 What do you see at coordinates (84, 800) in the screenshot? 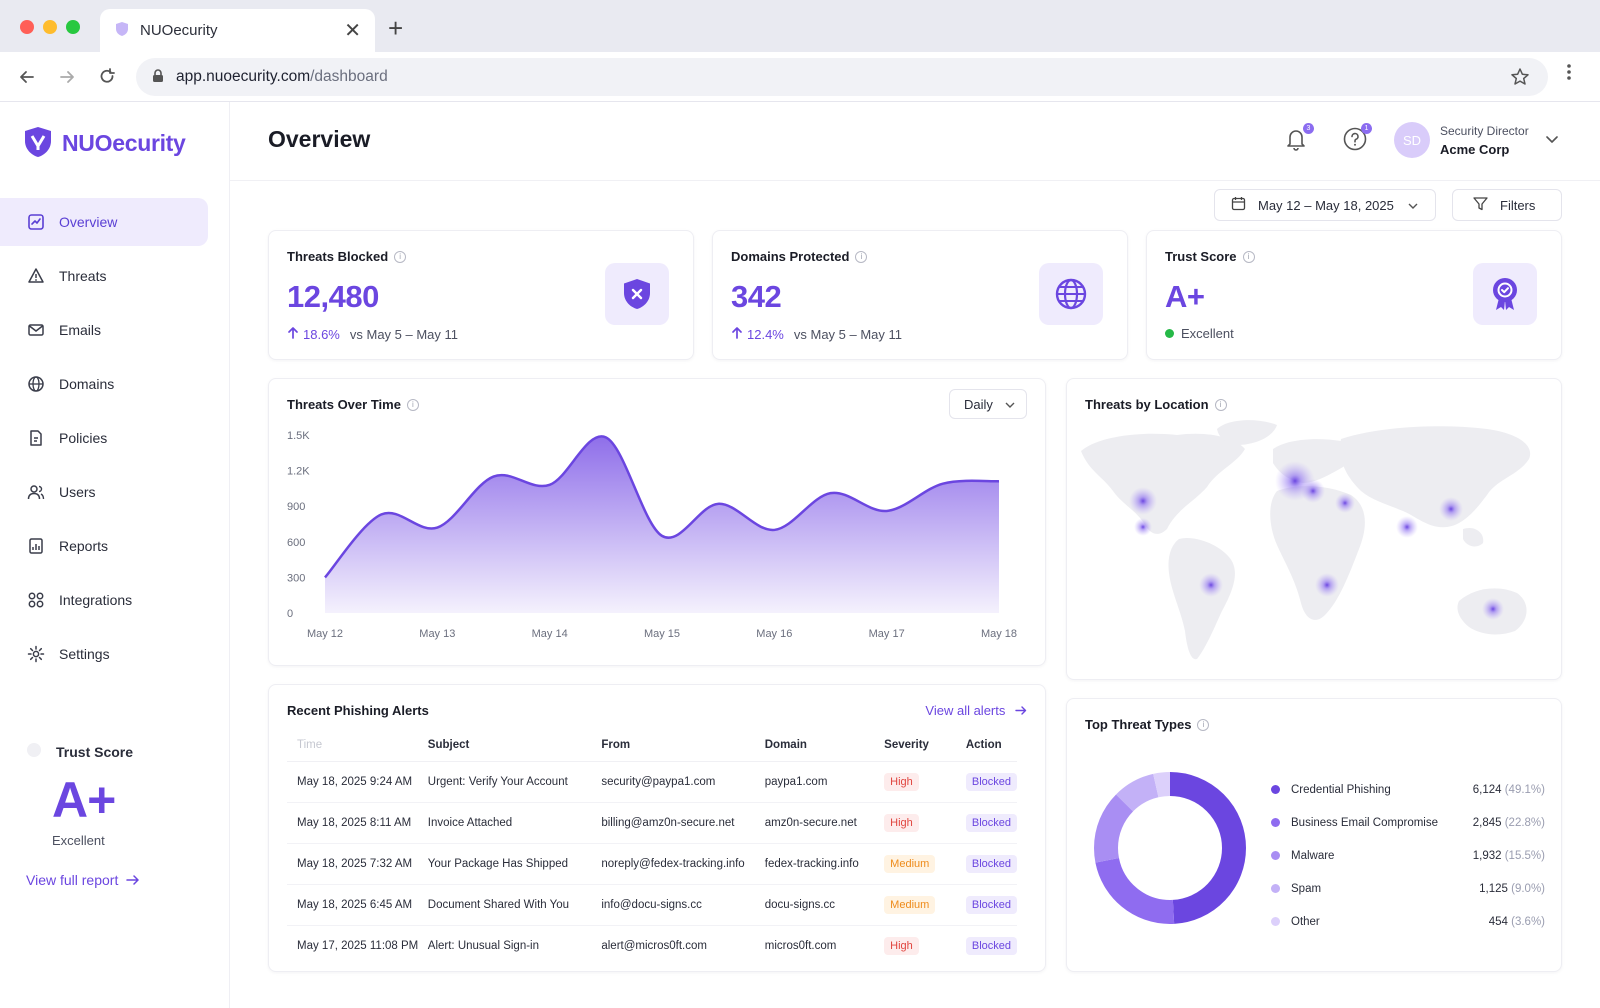
I see `sidebar-trust-score-grade: A+` at bounding box center [84, 800].